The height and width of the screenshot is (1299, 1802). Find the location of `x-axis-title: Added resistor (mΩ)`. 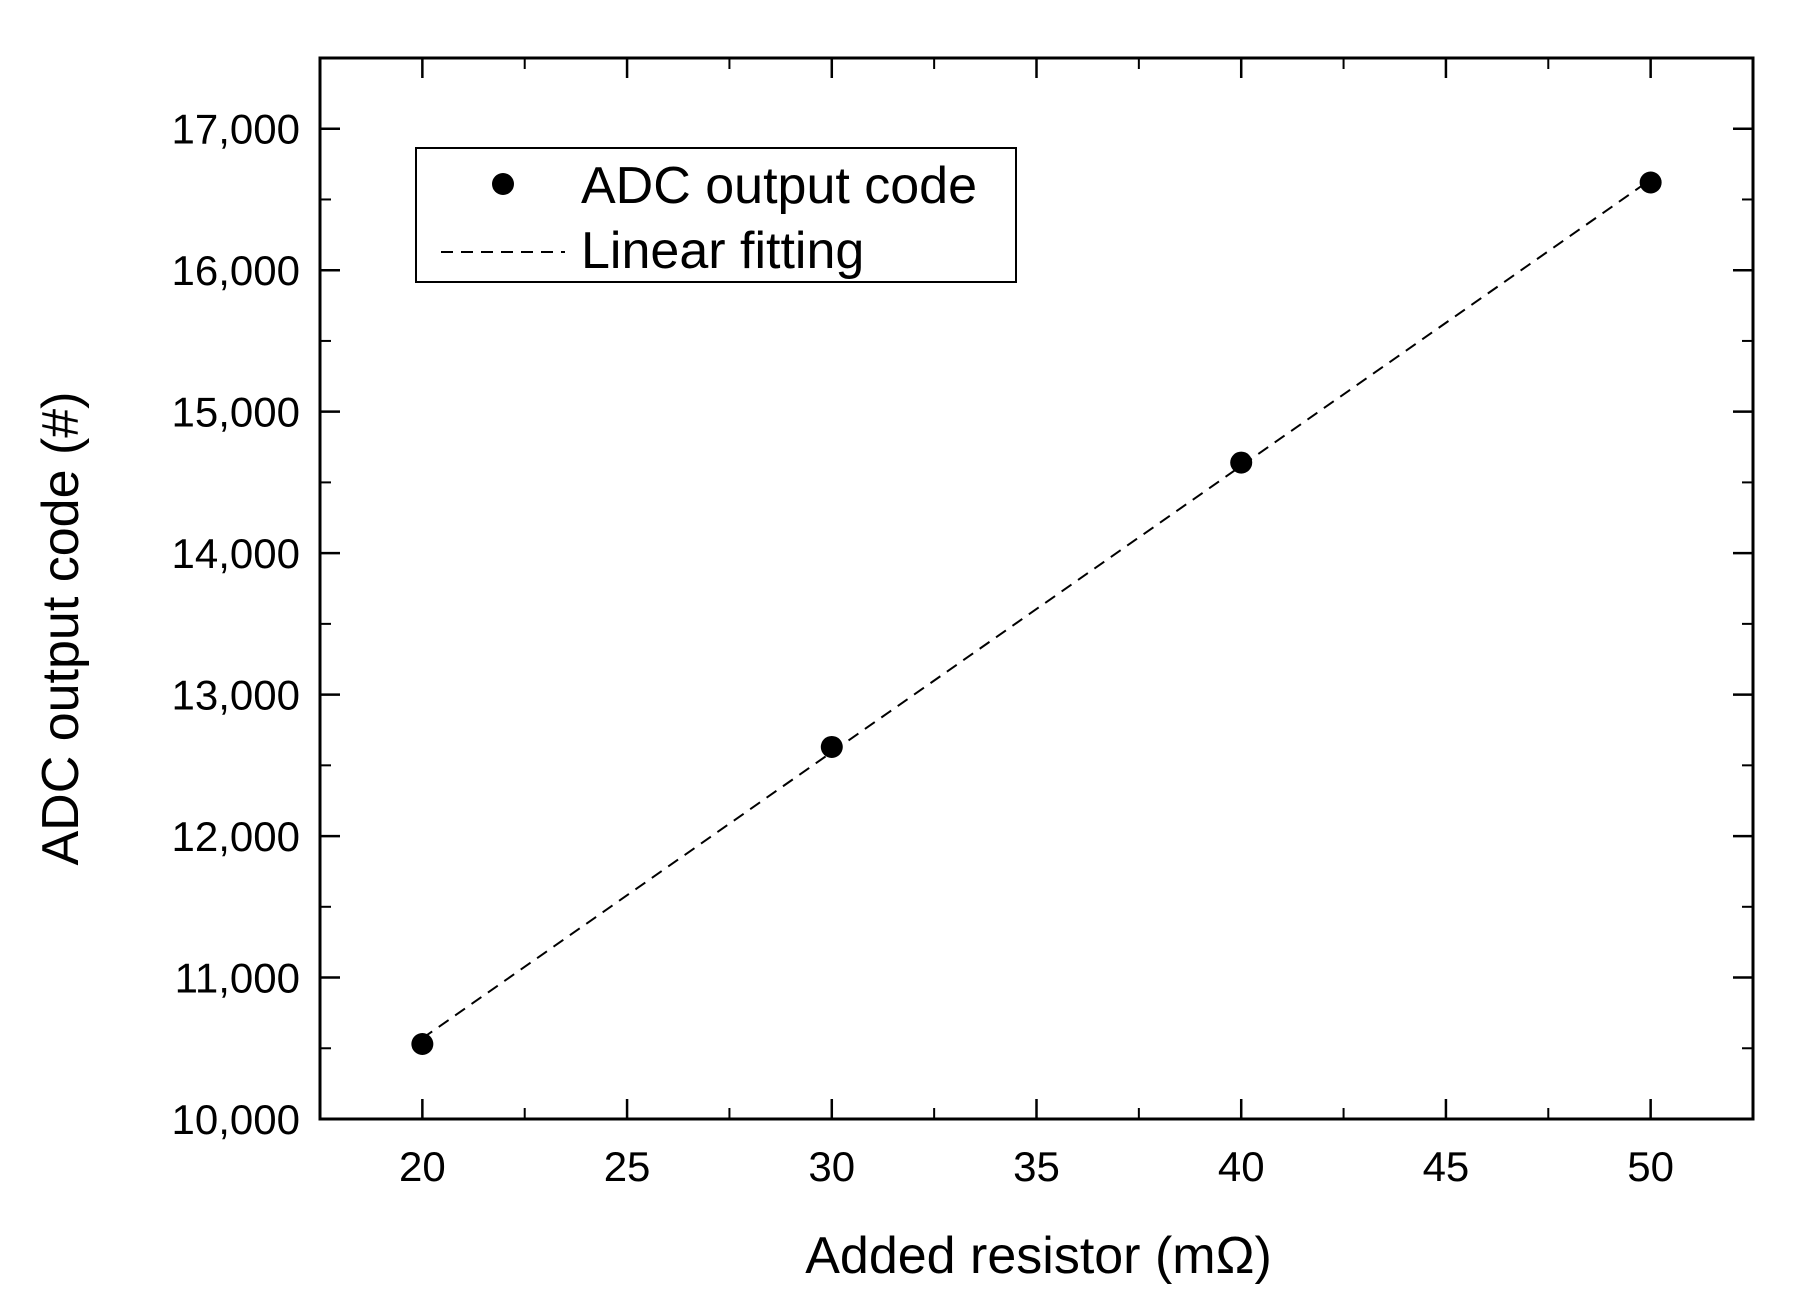

x-axis-title: Added resistor (mΩ) is located at coordinates (1038, 1256).